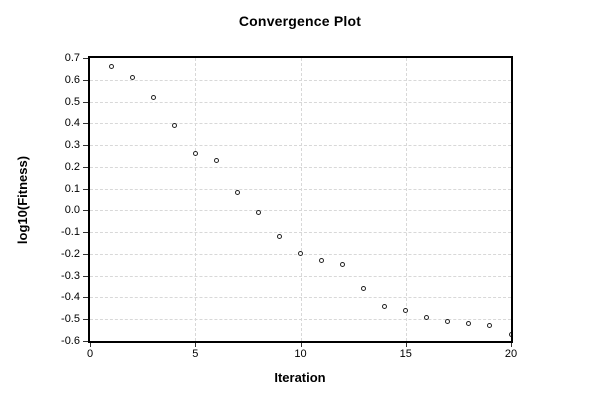  Describe the element at coordinates (70, 232) in the screenshot. I see `y-tick-label: -0.1` at that location.